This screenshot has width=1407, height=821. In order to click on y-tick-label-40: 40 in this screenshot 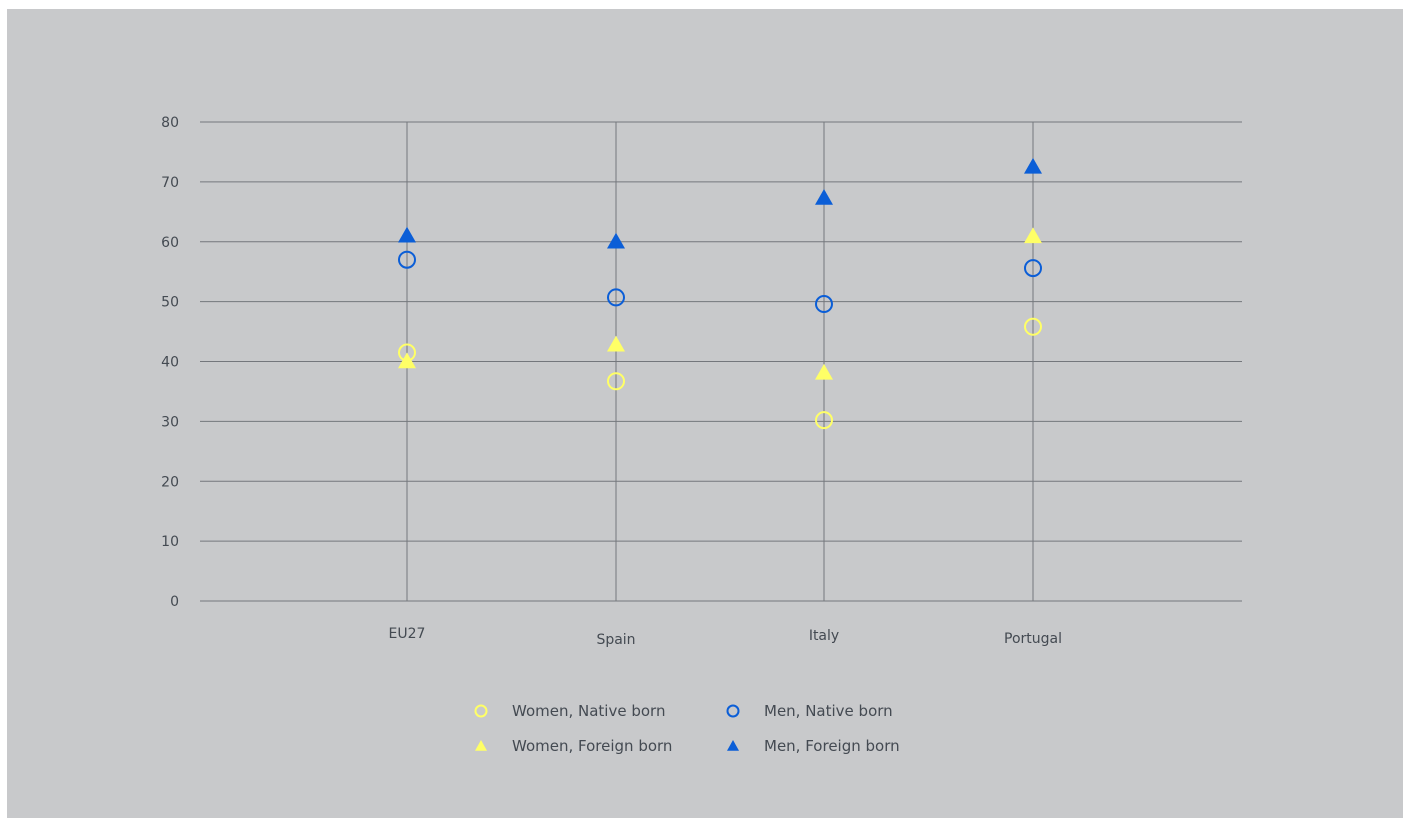, I will do `click(170, 363)`.